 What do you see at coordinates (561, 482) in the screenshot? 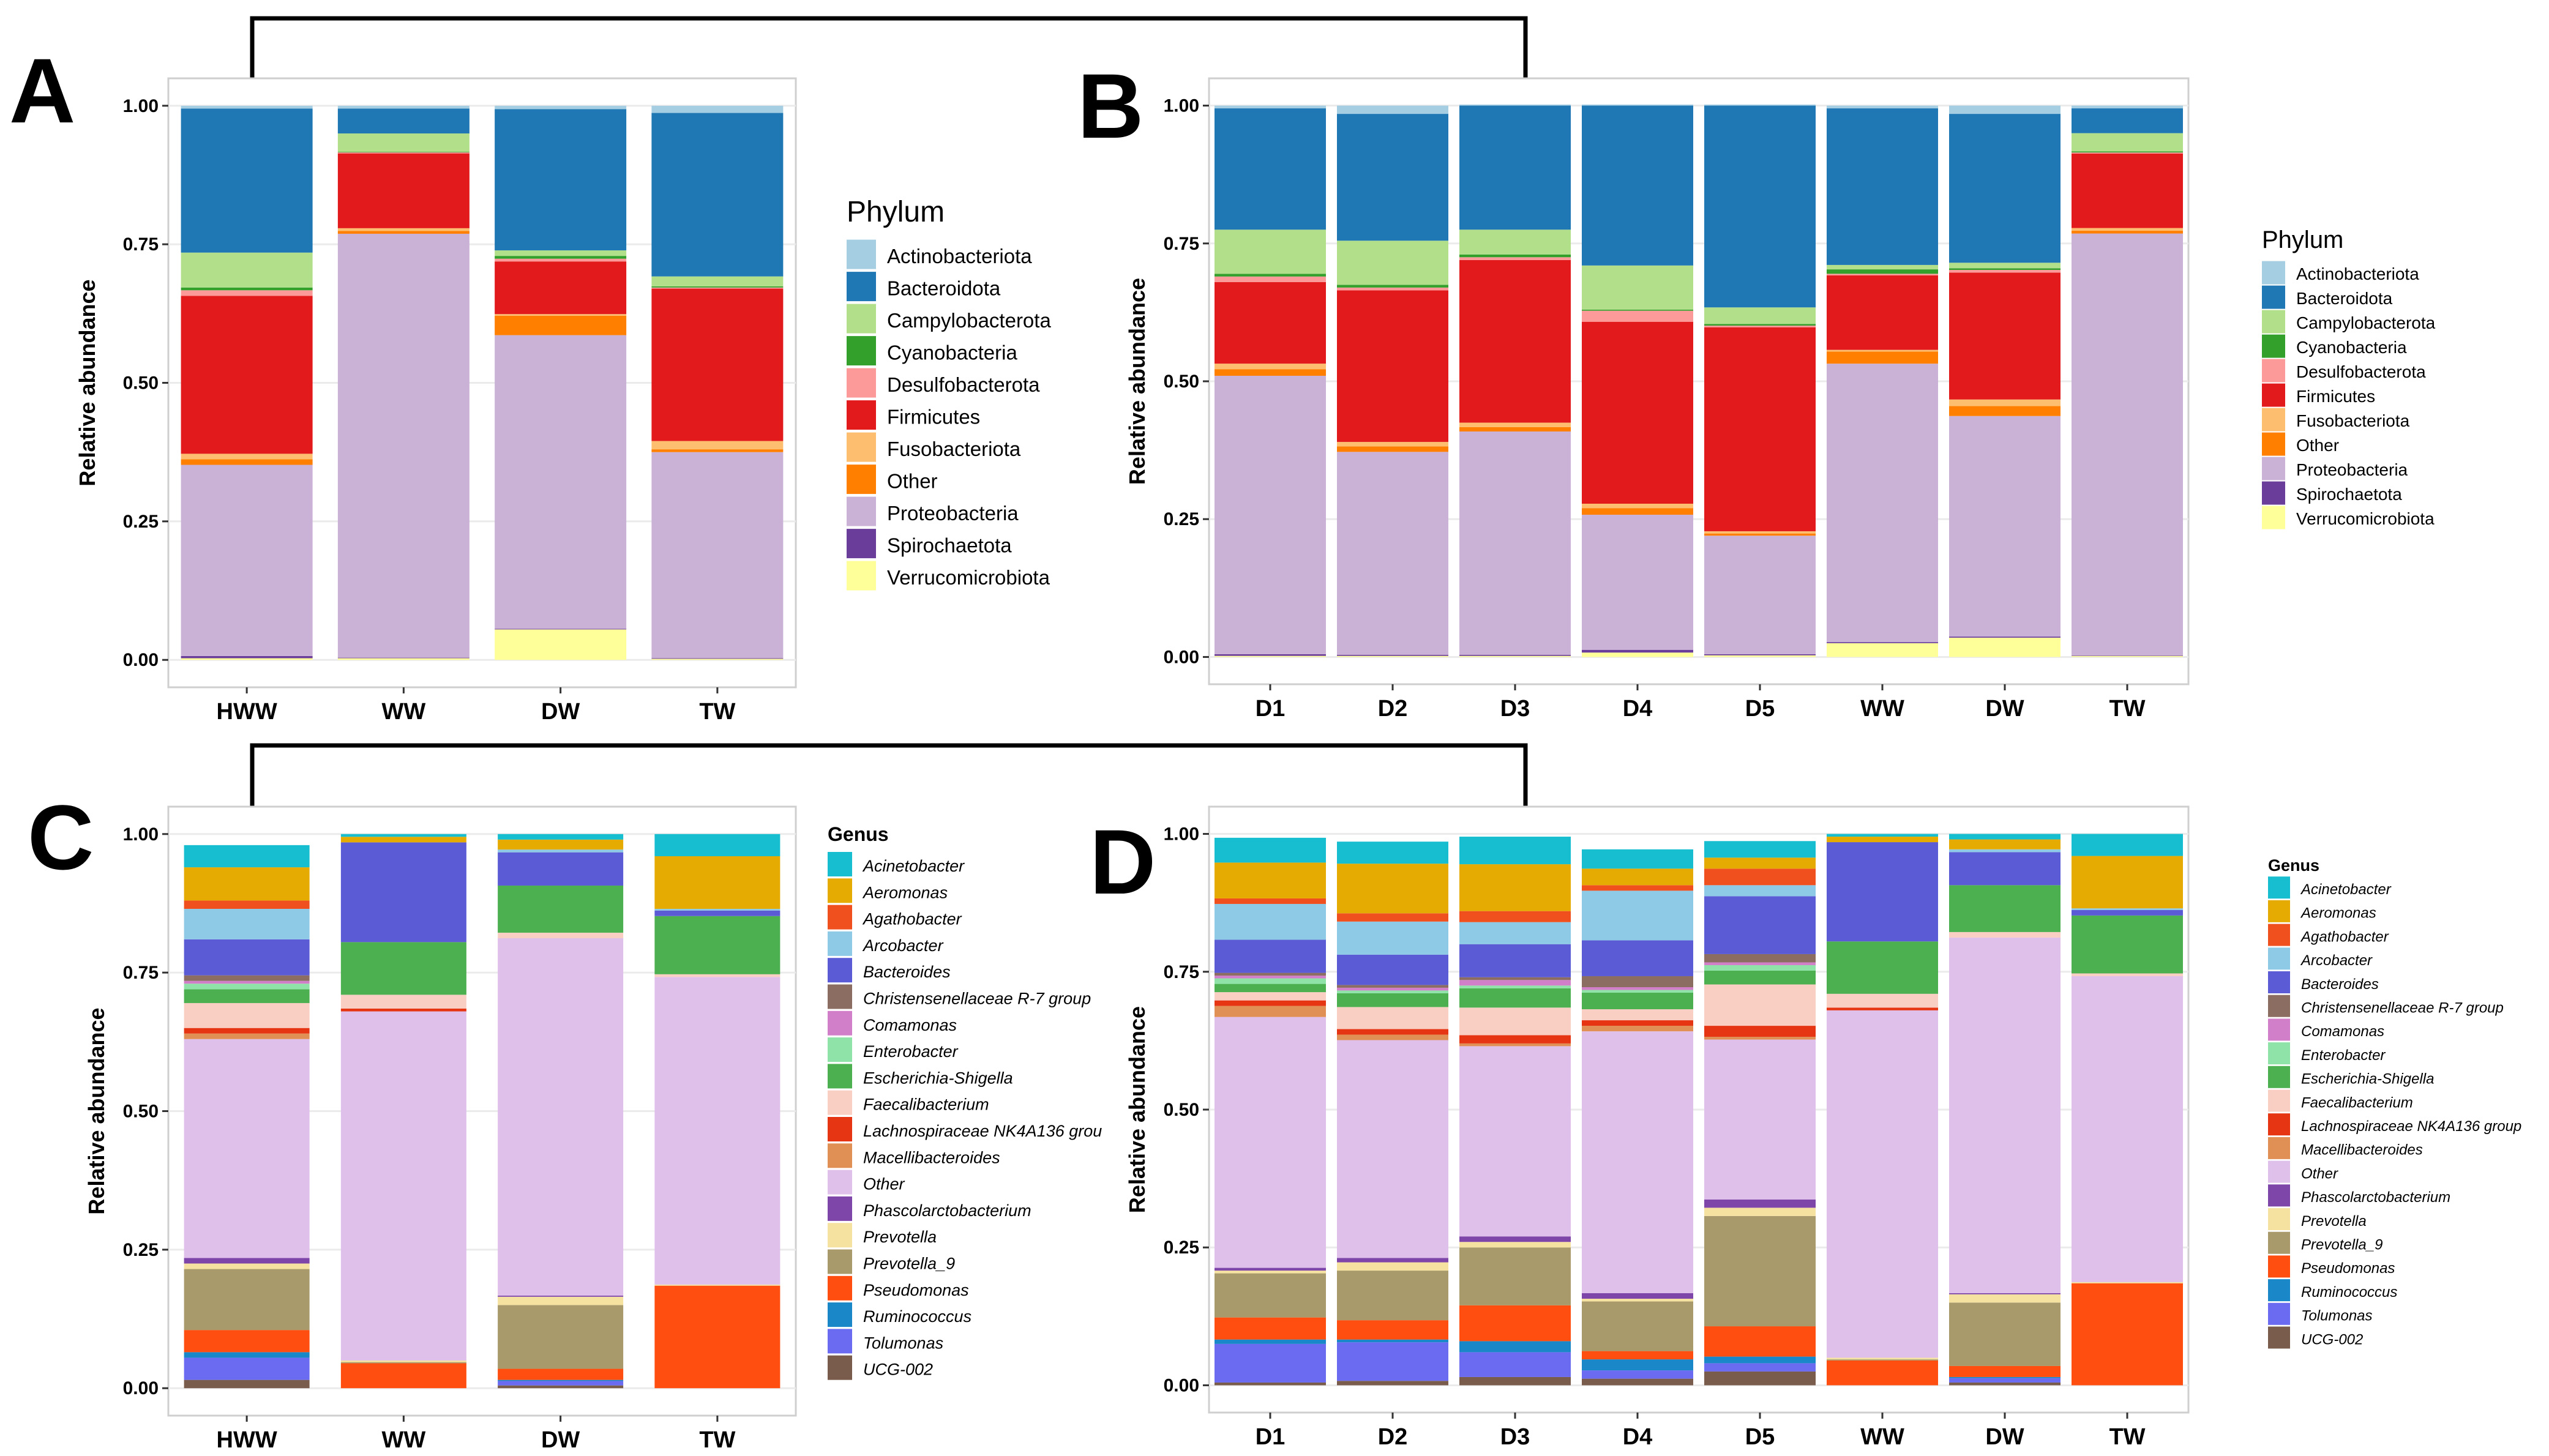
I see `segment-proteobacteria` at bounding box center [561, 482].